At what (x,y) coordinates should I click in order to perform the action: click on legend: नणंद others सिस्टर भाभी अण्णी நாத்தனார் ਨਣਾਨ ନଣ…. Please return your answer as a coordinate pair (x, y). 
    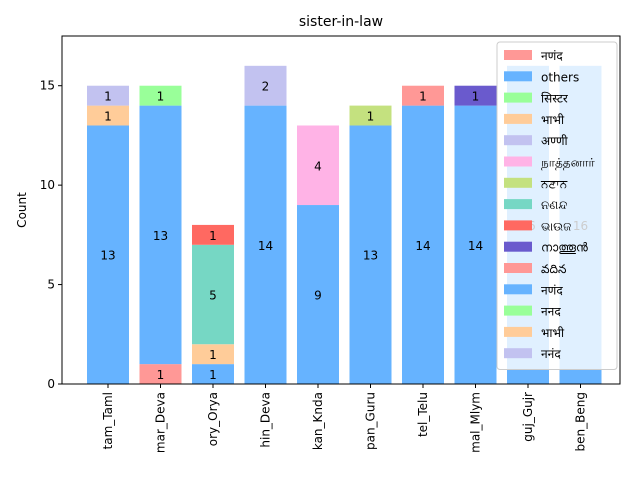
    Looking at the image, I should click on (557, 205).